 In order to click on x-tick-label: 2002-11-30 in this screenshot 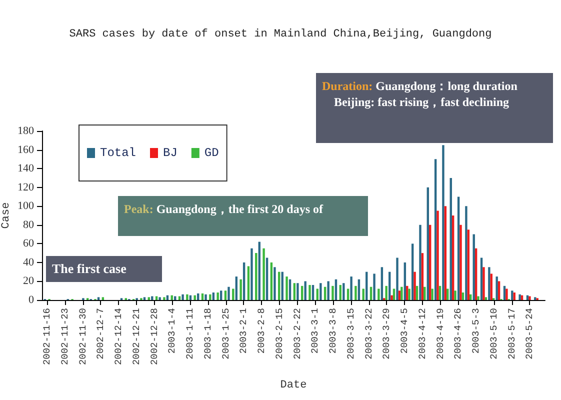, I will do `click(82, 337)`.